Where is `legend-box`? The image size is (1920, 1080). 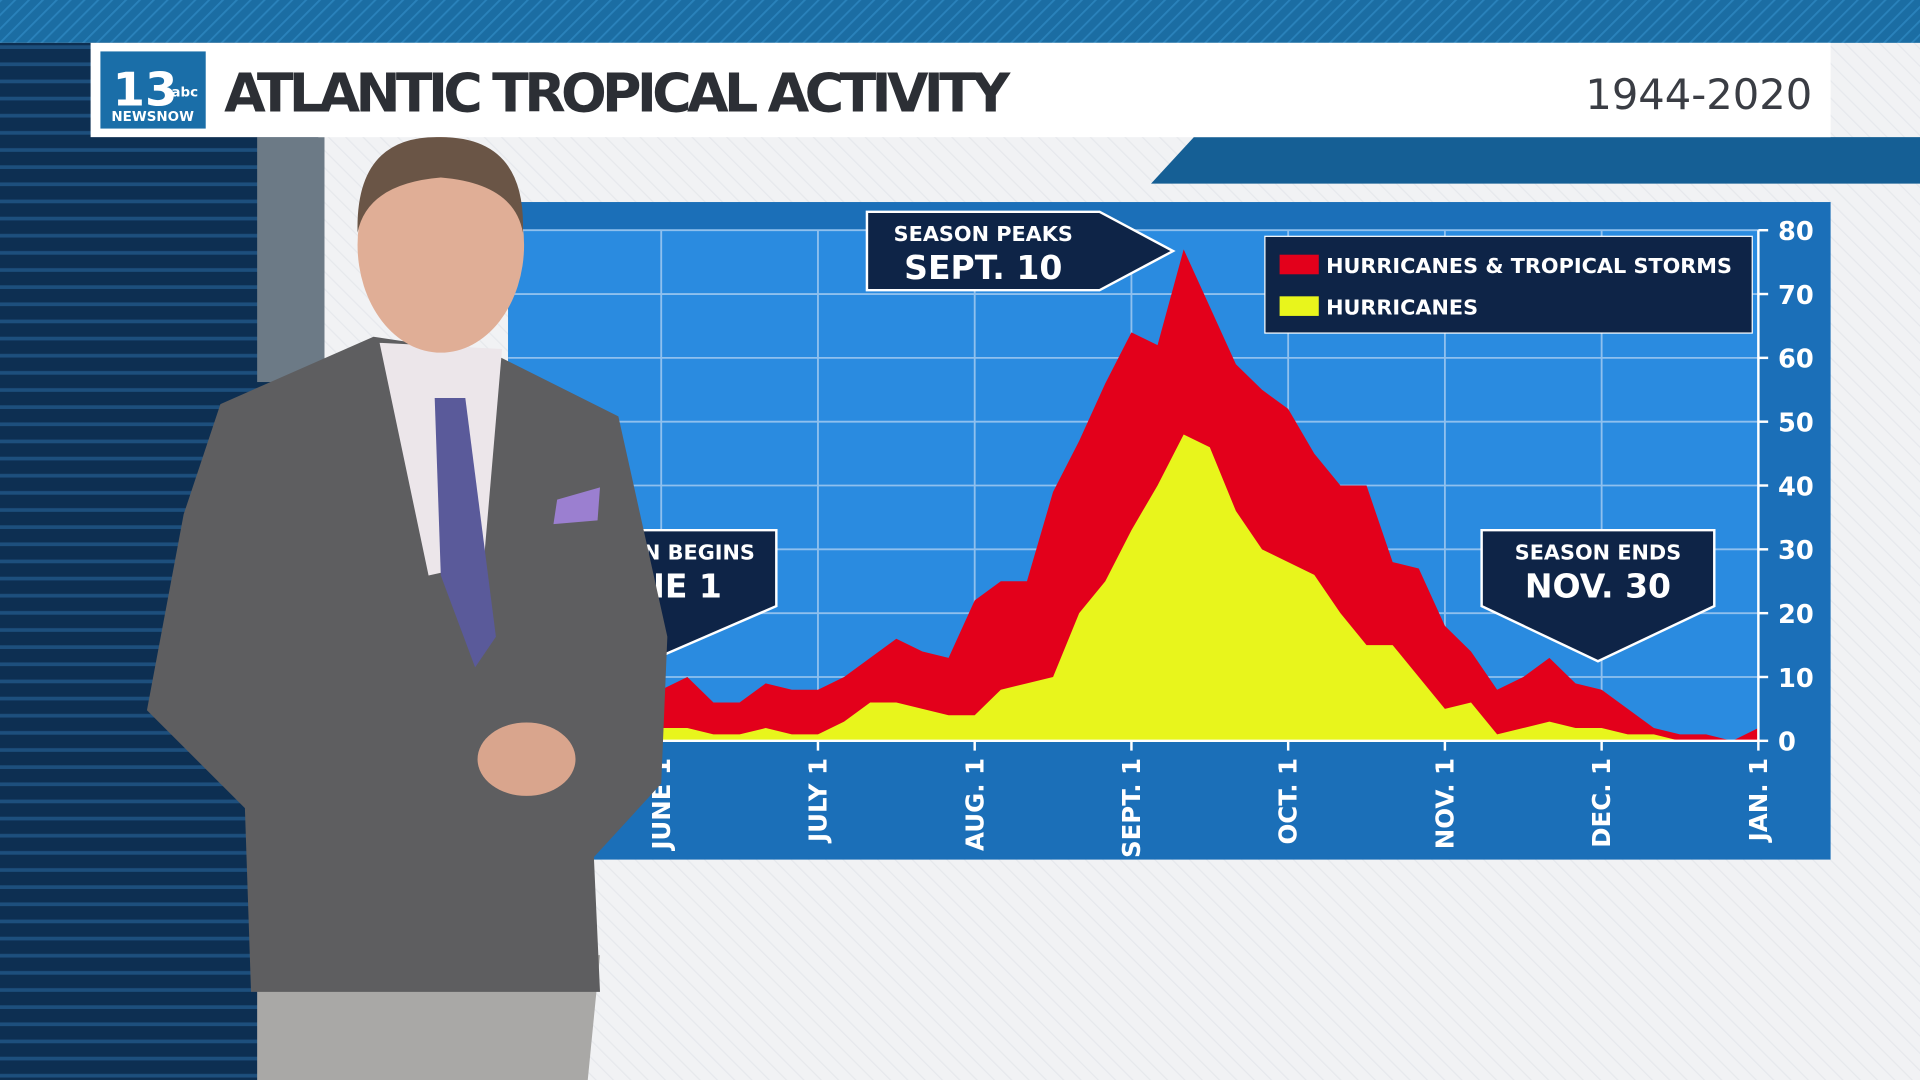
legend-box is located at coordinates (1508, 284).